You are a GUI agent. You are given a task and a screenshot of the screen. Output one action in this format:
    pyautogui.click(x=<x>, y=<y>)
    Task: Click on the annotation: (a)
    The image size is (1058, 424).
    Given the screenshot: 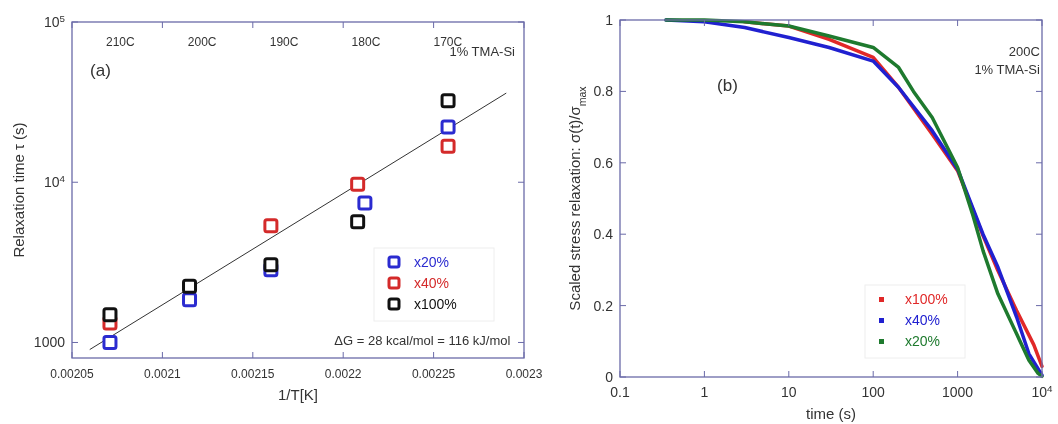 What is the action you would take?
    pyautogui.click(x=100, y=70)
    